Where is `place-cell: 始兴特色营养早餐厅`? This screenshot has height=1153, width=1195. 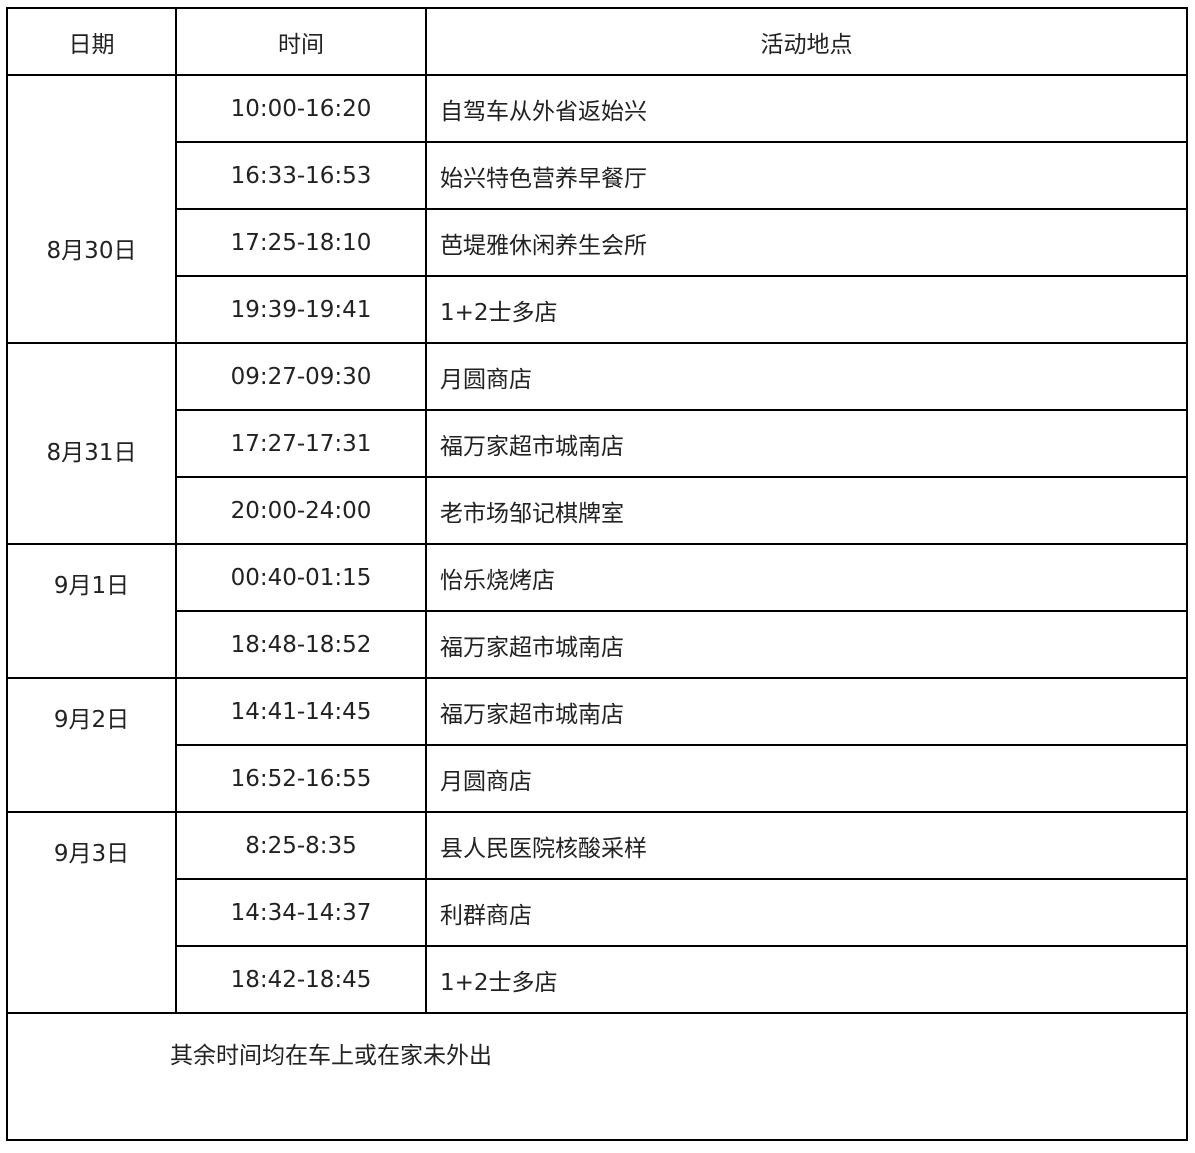
place-cell: 始兴特色营养早餐厅 is located at coordinates (806, 175).